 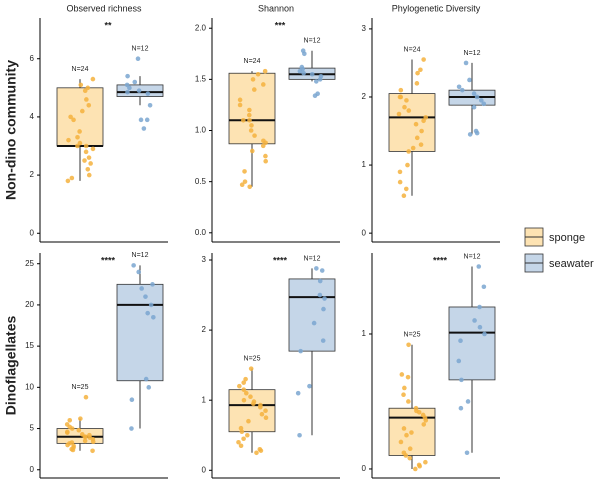 What do you see at coordinates (32, 58) in the screenshot?
I see `y-tick-label: 6` at bounding box center [32, 58].